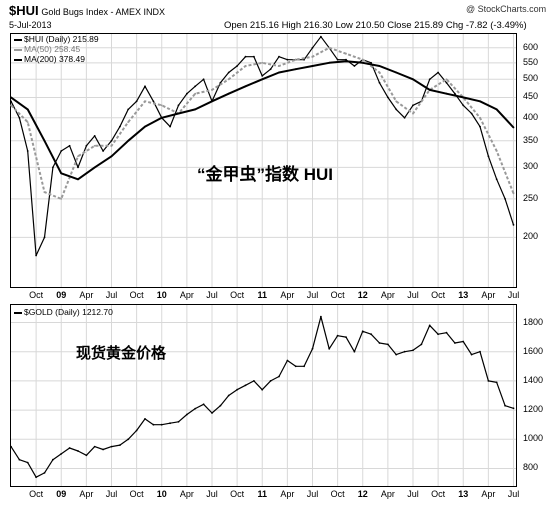 This screenshot has height=505, width=554. What do you see at coordinates (161, 295) in the screenshot?
I see `x-tick-label: 10` at bounding box center [161, 295].